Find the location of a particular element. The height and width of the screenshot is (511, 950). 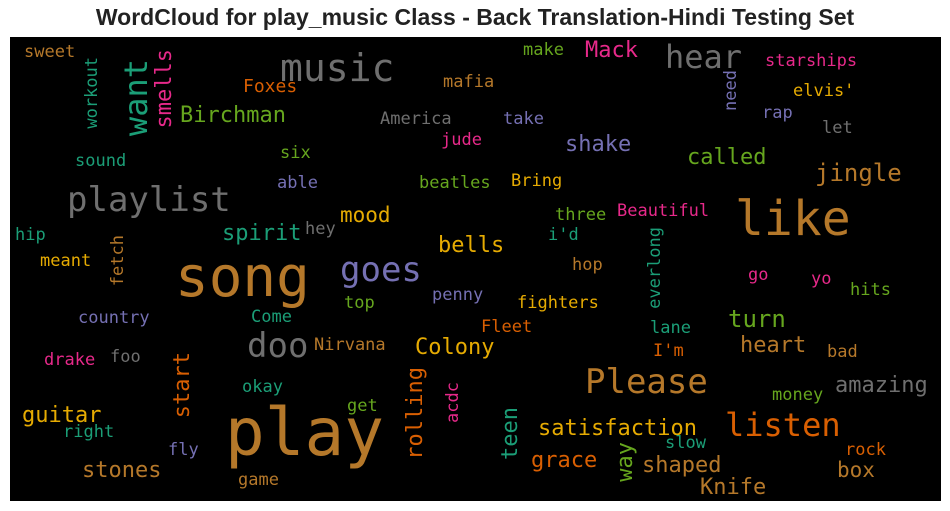

word-hear: hear is located at coordinates (703, 57).